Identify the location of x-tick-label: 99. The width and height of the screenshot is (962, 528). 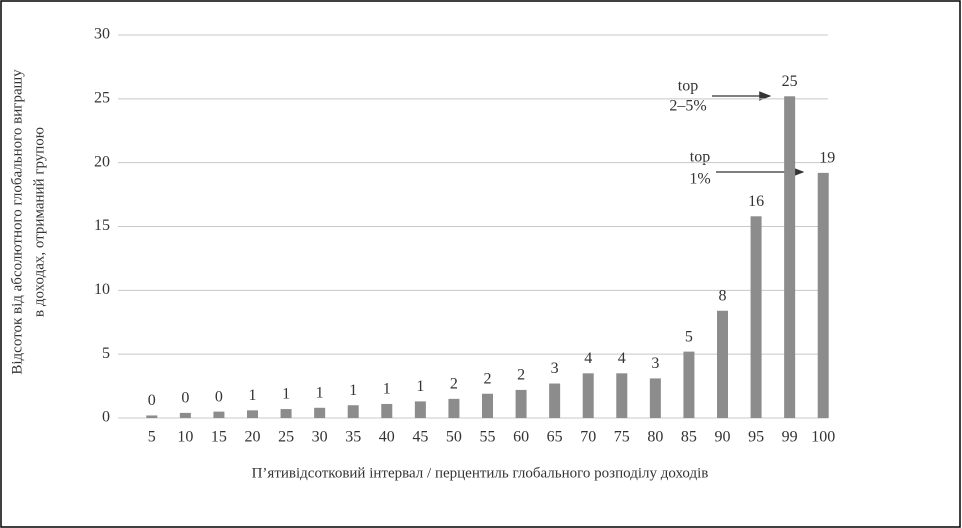
(790, 437).